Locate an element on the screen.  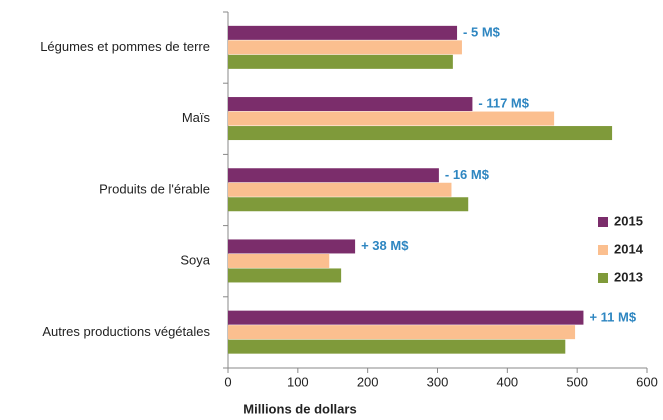
legend-label: 2015 is located at coordinates (628, 220).